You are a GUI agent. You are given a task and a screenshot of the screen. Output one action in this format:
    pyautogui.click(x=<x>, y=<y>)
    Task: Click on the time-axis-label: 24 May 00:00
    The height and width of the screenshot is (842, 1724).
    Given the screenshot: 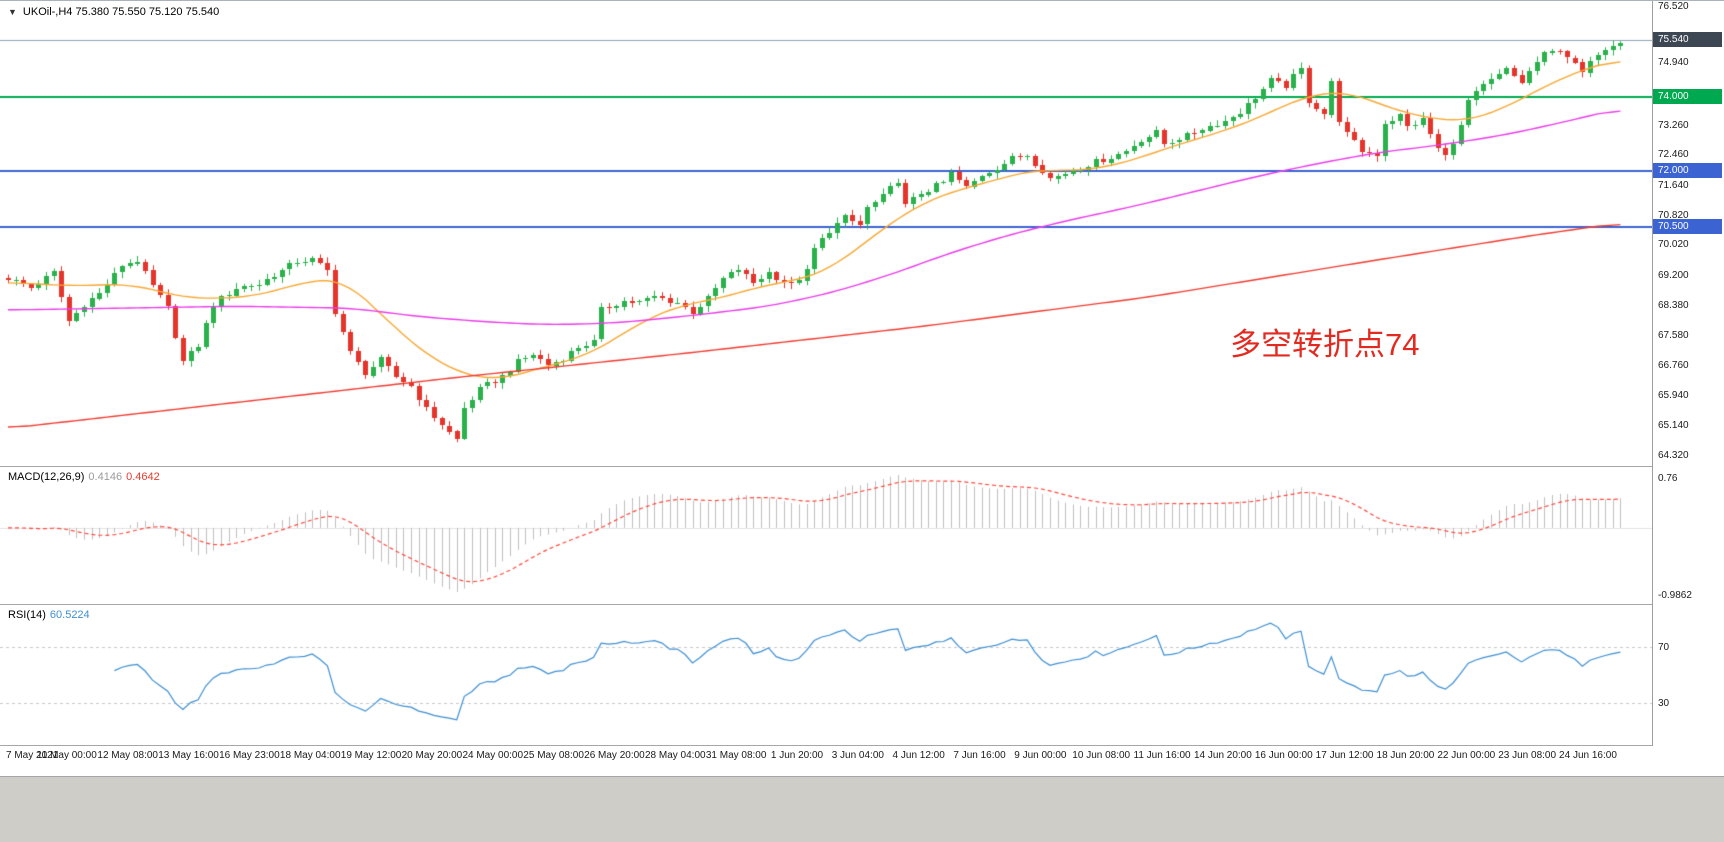 What is the action you would take?
    pyautogui.click(x=493, y=755)
    